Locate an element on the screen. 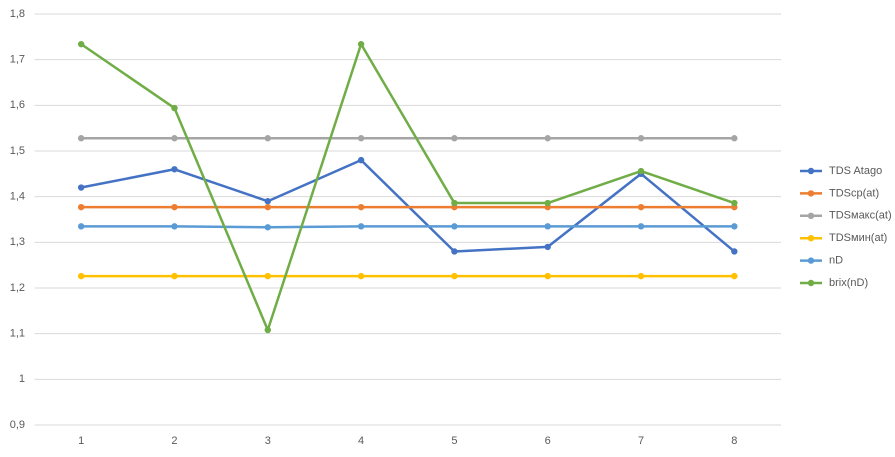 The height and width of the screenshot is (457, 895). legend-label: nD is located at coordinates (836, 261).